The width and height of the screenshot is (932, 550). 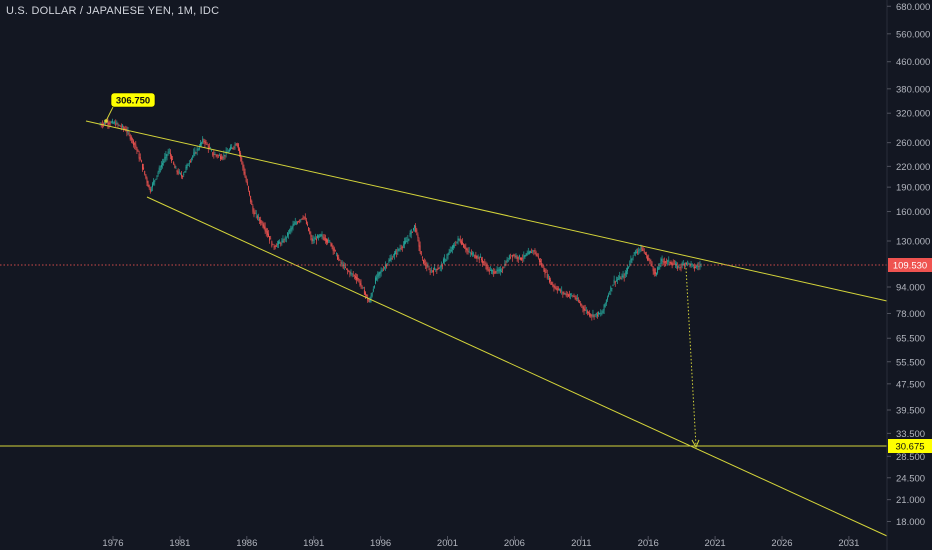 I want to click on price-tick-label: 380.000, so click(x=913, y=89).